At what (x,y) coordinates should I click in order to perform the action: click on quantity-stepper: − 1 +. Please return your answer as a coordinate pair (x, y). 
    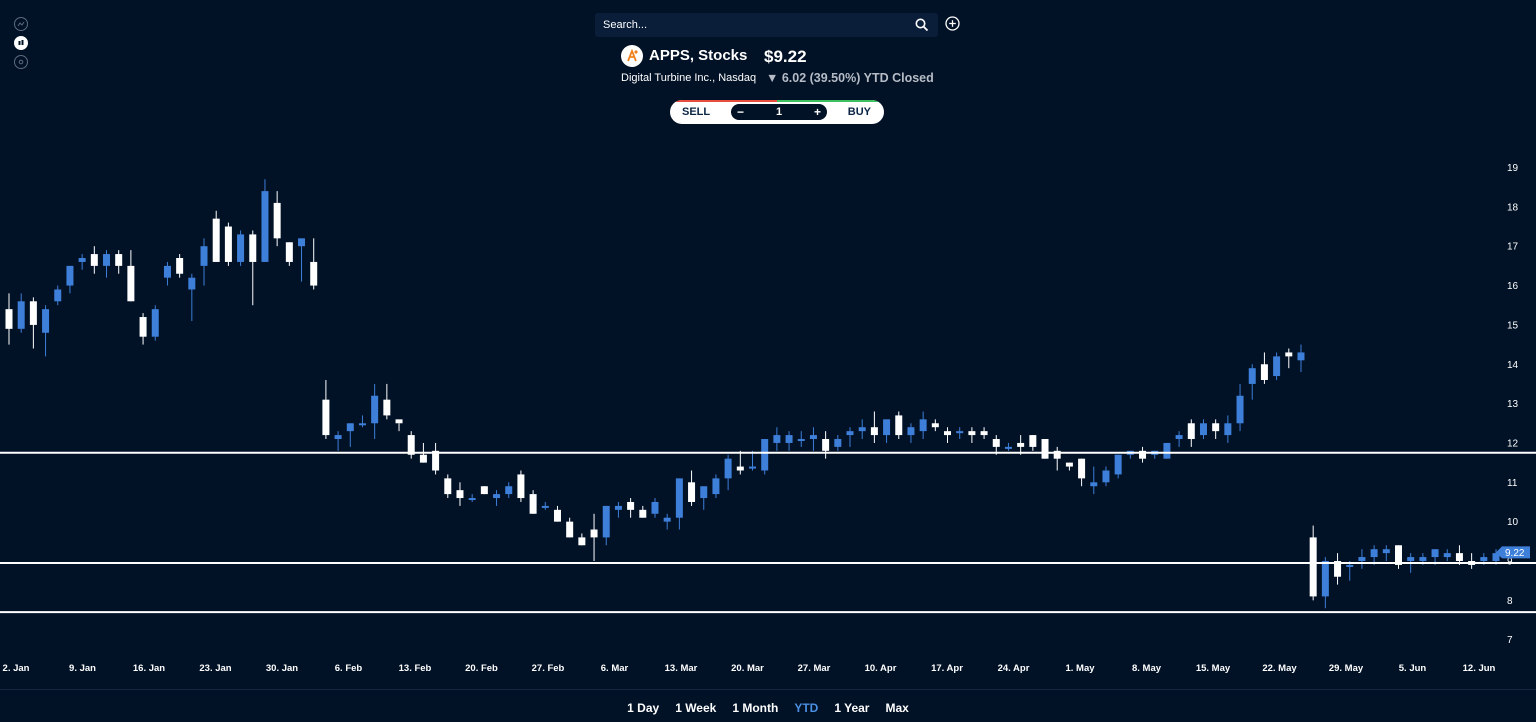
    Looking at the image, I should click on (779, 112).